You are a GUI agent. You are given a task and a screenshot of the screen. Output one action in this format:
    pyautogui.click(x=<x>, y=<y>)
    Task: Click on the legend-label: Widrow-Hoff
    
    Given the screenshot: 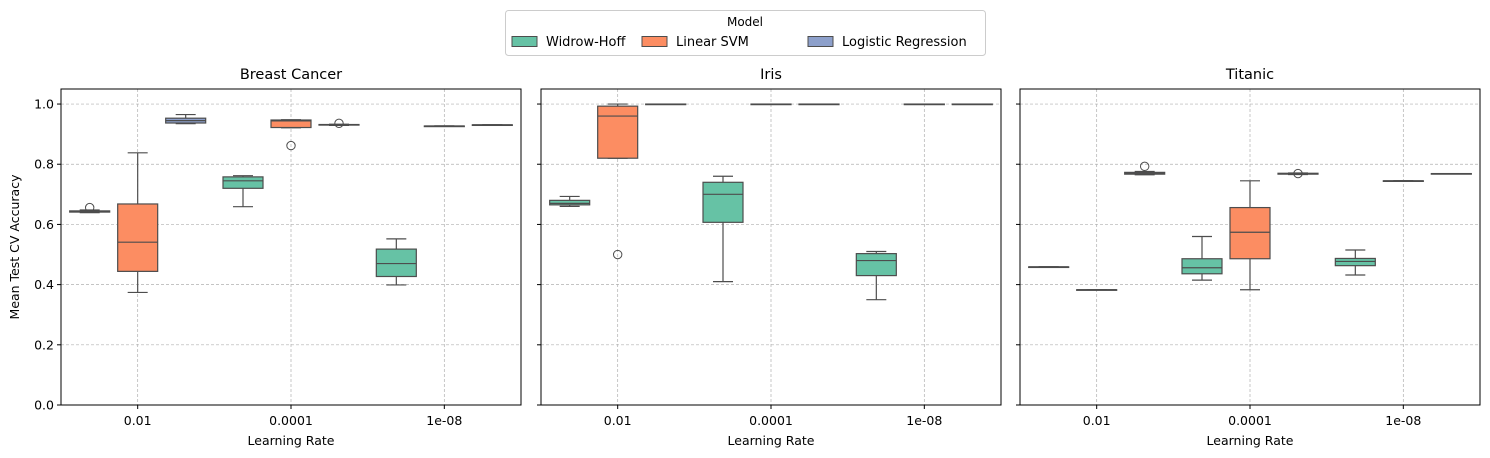 What is the action you would take?
    pyautogui.click(x=586, y=42)
    